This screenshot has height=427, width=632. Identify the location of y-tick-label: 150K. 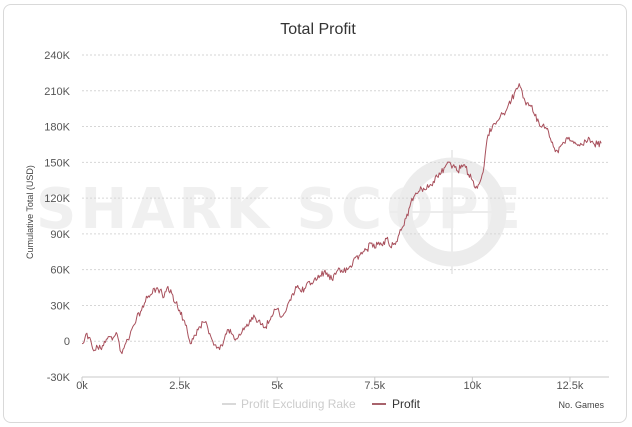
(57, 163).